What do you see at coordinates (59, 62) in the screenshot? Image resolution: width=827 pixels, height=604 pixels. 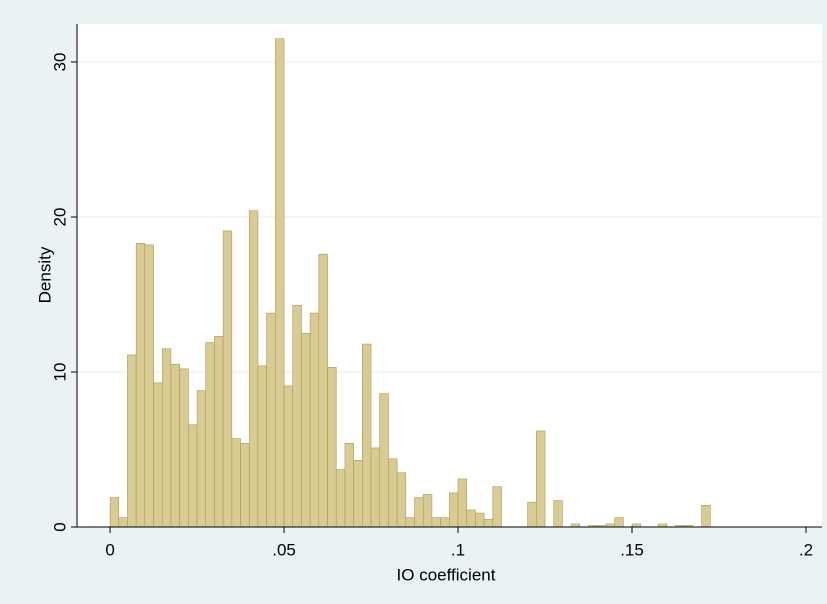 I see `y-tick-label: 30` at bounding box center [59, 62].